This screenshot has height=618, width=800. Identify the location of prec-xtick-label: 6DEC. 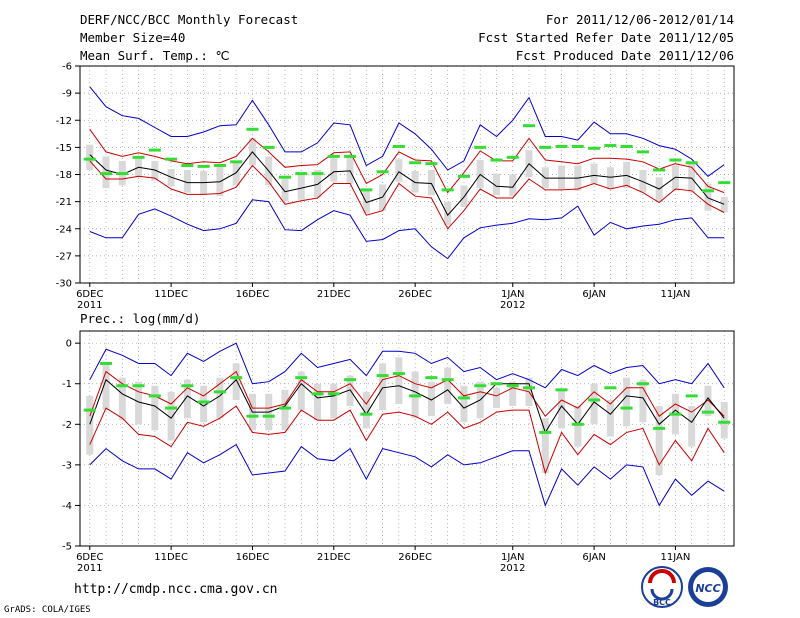
(89, 557).